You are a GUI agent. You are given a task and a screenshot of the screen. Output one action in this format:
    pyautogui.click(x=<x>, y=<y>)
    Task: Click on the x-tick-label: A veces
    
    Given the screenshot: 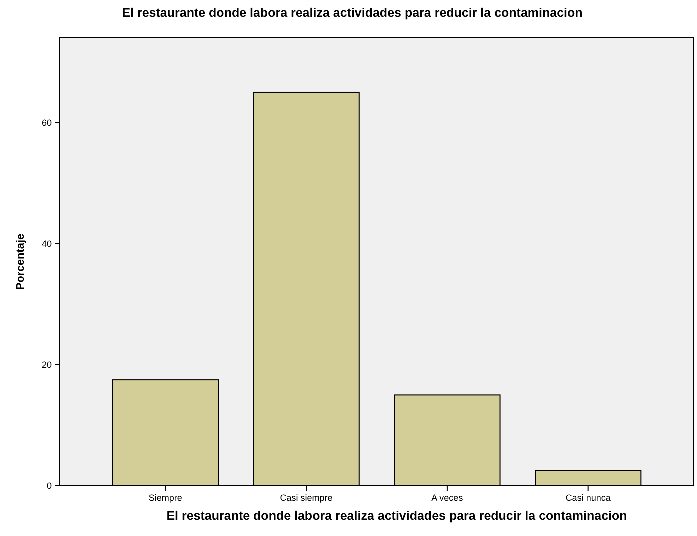 What is the action you would take?
    pyautogui.click(x=448, y=498)
    